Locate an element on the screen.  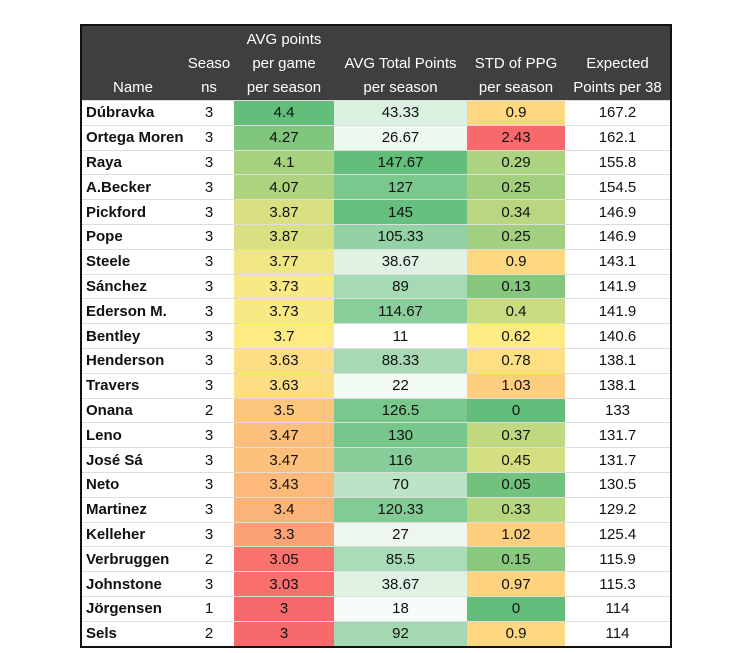
table-row: José Sá 3 3.47 116 0.45 131.7 is located at coordinates (376, 460).